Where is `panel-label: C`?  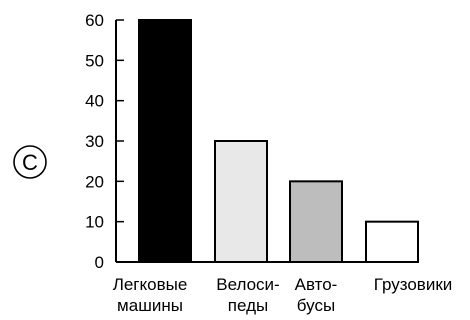
panel-label: C is located at coordinates (30, 162).